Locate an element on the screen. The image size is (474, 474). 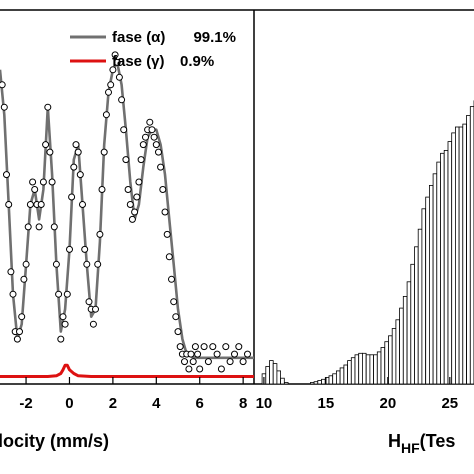
x-tick-label: -2 is located at coordinates (25, 403).